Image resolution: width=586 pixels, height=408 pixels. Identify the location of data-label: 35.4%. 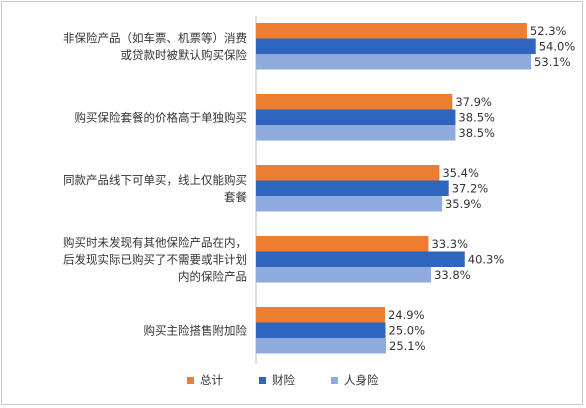
(460, 173).